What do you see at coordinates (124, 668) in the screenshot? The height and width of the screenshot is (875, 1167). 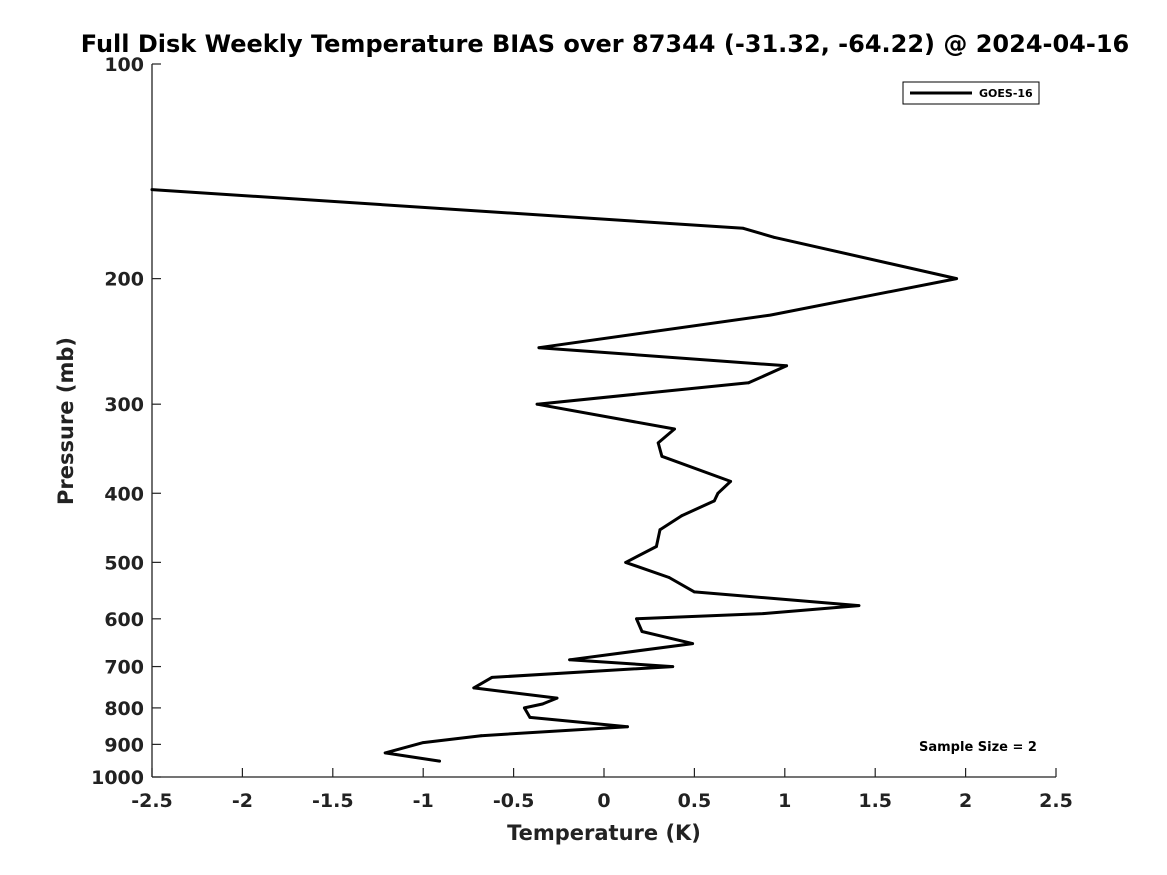 I see `y-tick-label: 700` at bounding box center [124, 668].